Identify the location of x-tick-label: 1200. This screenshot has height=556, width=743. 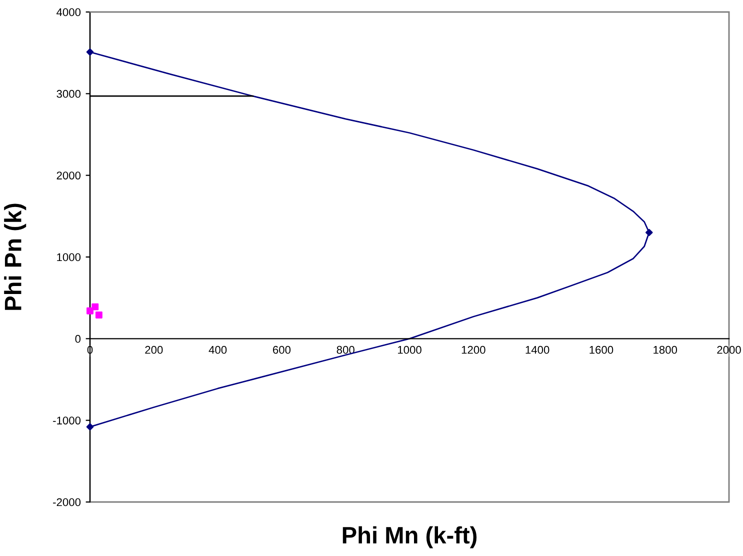
(474, 350).